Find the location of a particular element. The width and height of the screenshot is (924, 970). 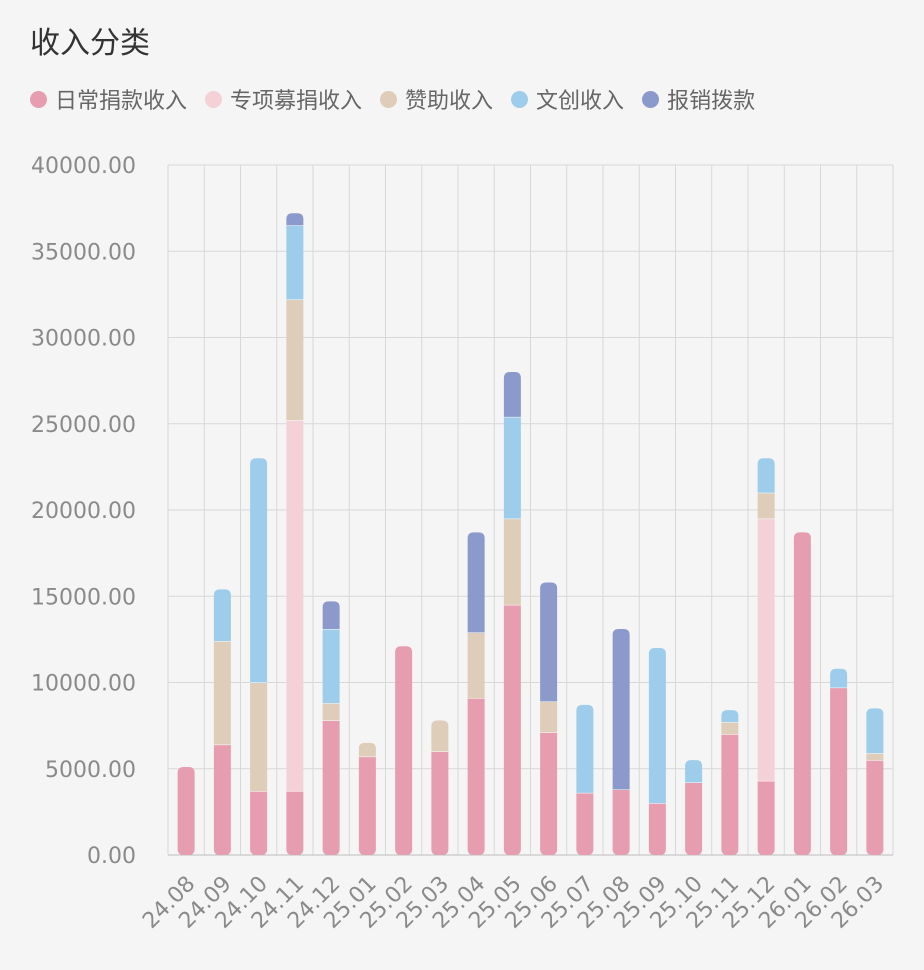

legend-item: 文创收入 is located at coordinates (567, 99).